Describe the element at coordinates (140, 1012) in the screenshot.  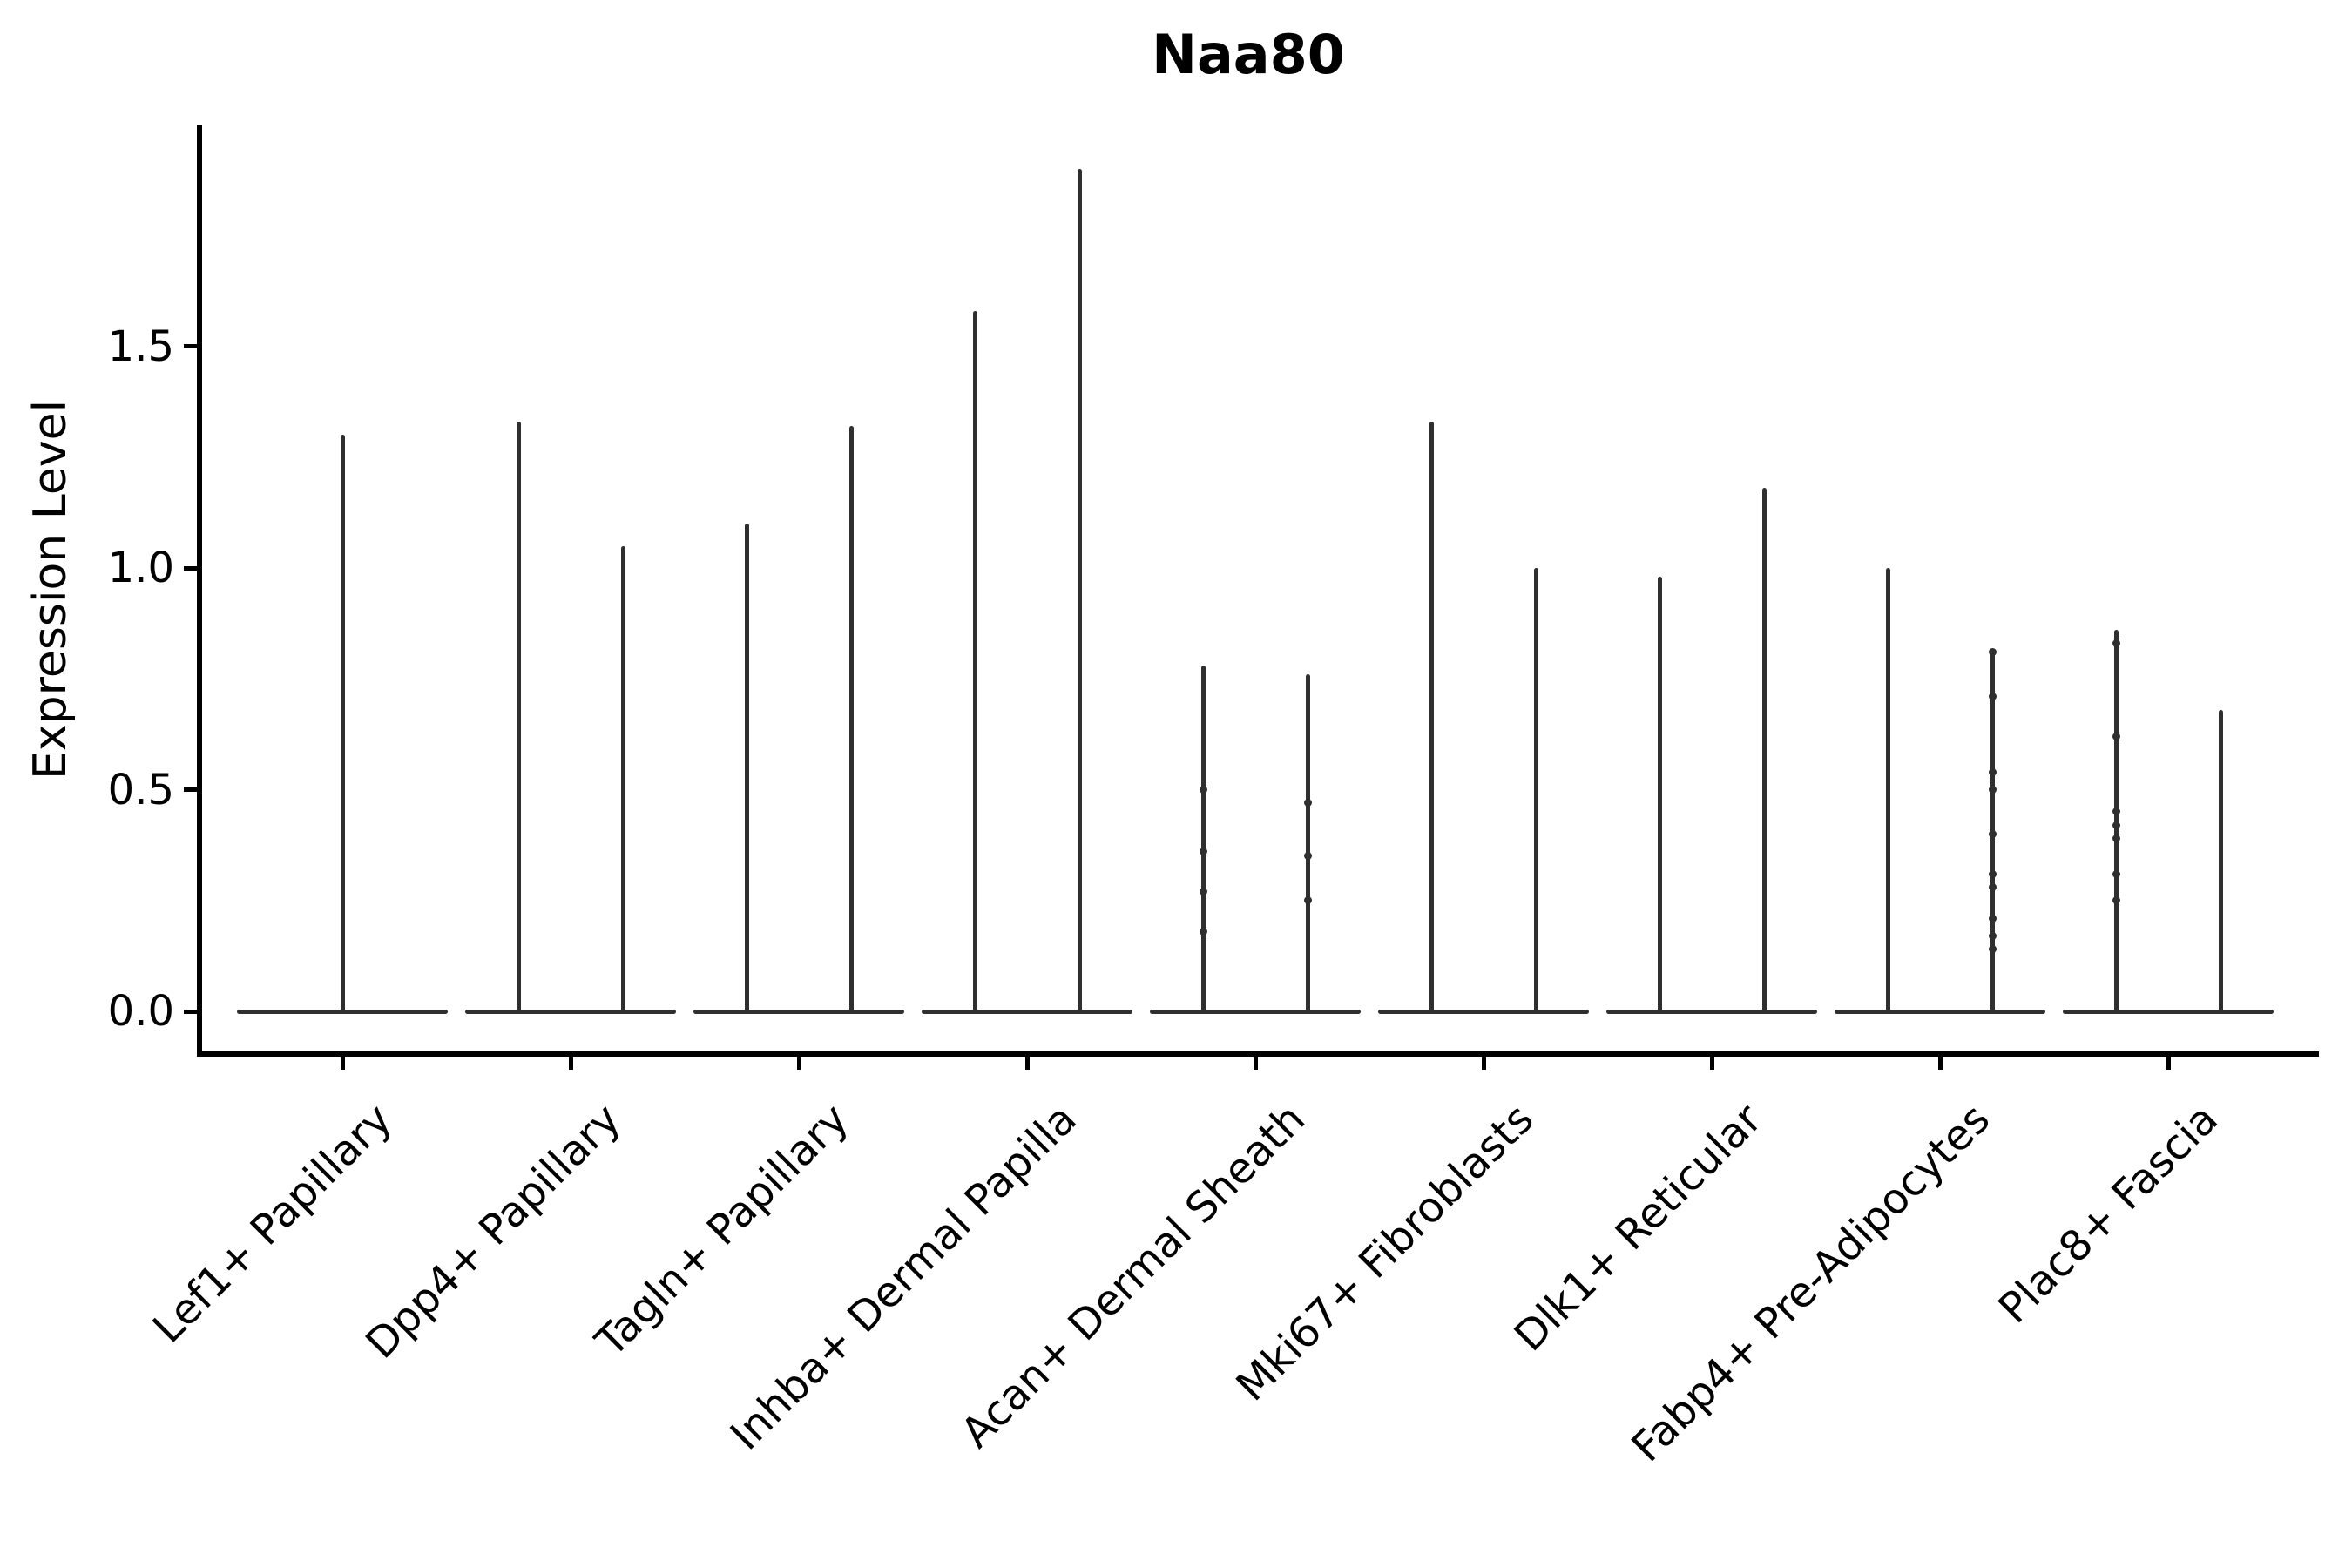
I see `y-tick-label: 0.0` at that location.